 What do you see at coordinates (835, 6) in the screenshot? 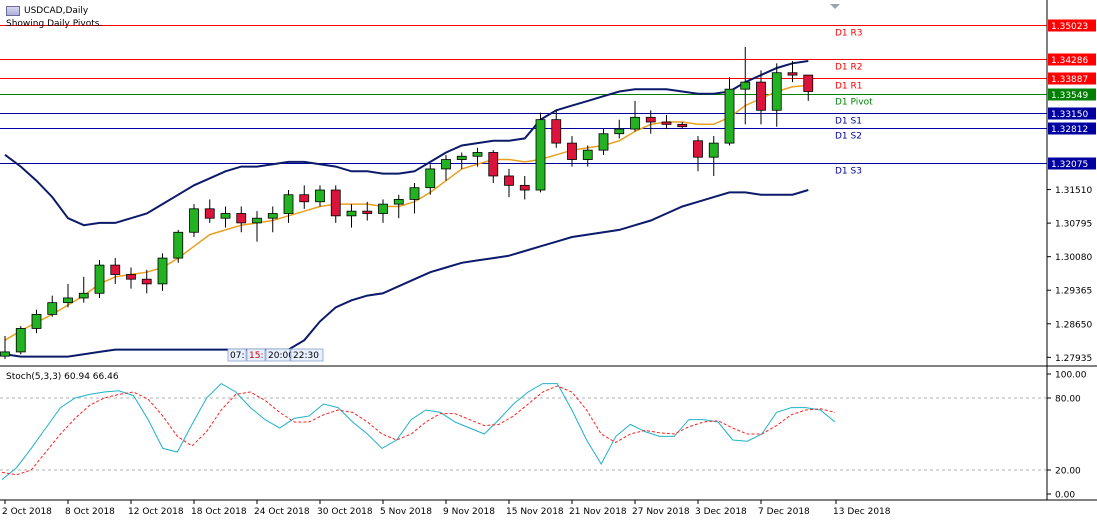
I see `chart-shift-marker` at bounding box center [835, 6].